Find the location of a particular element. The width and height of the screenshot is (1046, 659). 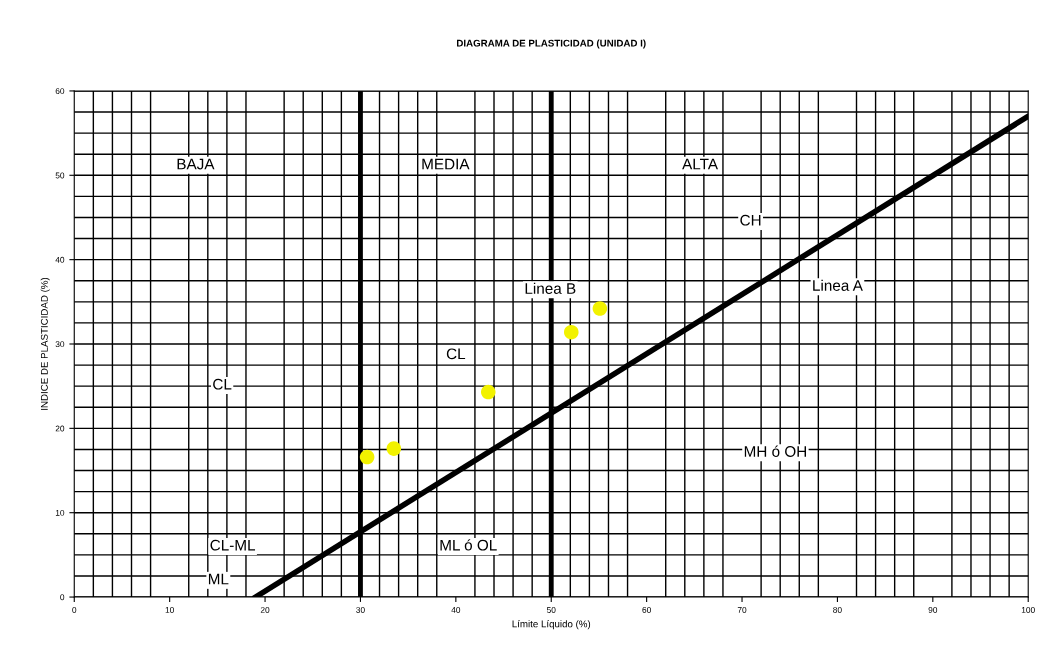

y-tick-label: 50 is located at coordinates (60, 175).